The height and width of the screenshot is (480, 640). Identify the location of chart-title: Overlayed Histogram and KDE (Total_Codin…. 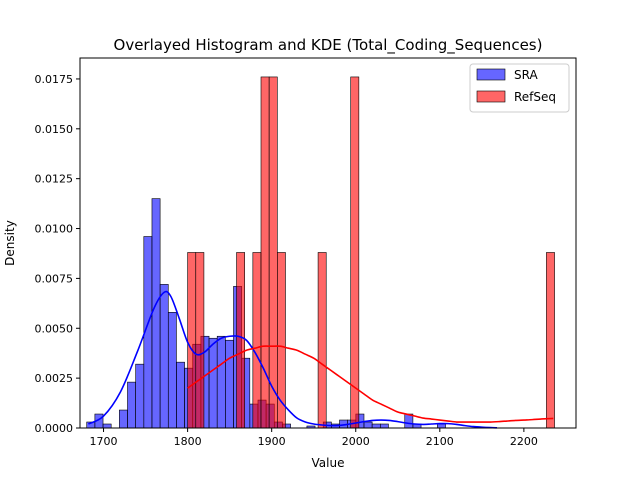
(328, 45).